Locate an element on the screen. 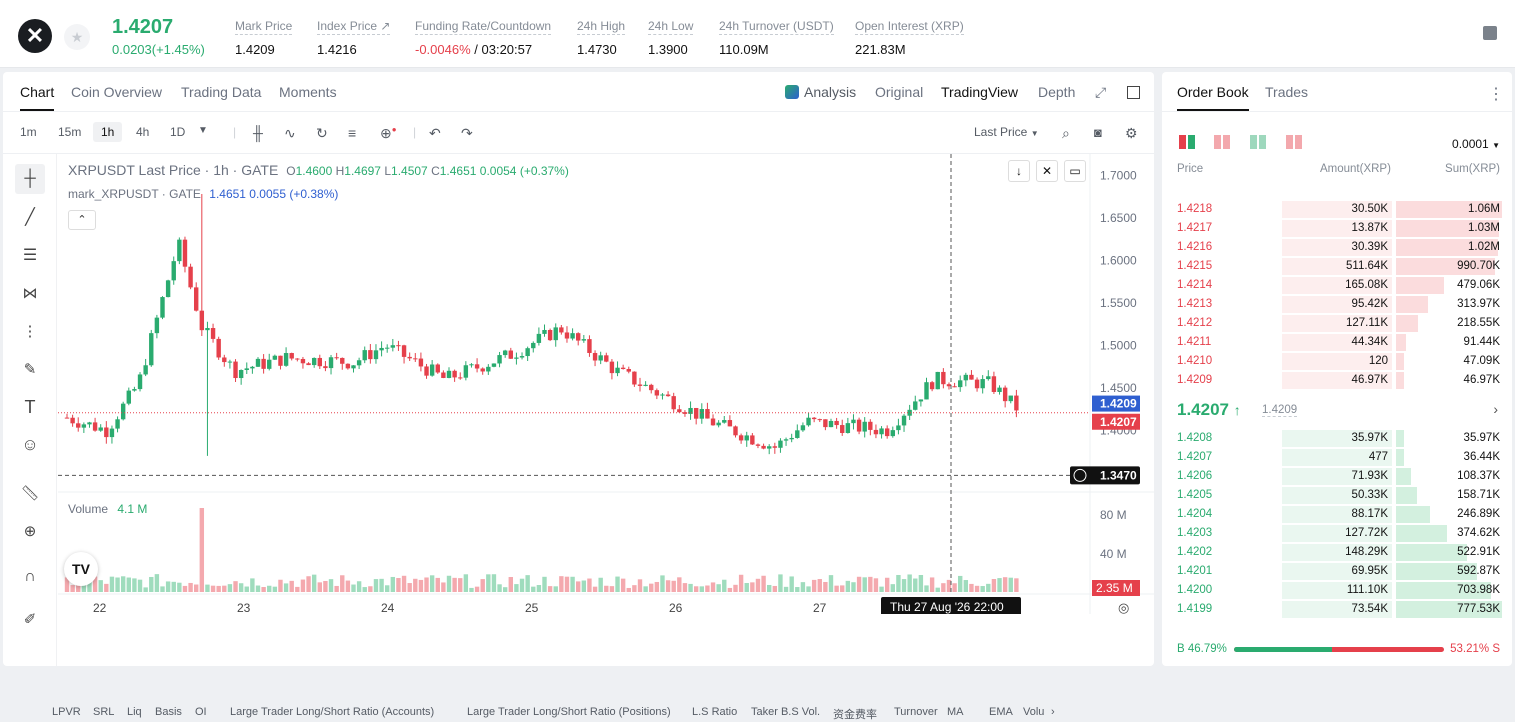 This screenshot has width=1515, height=722. indicators-icon: ∿ is located at coordinates (290, 133).